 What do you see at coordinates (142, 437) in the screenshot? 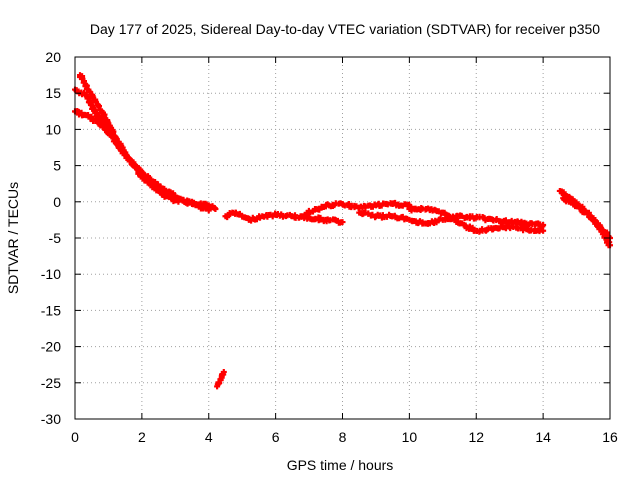
I see `x-tick-label: 2` at bounding box center [142, 437].